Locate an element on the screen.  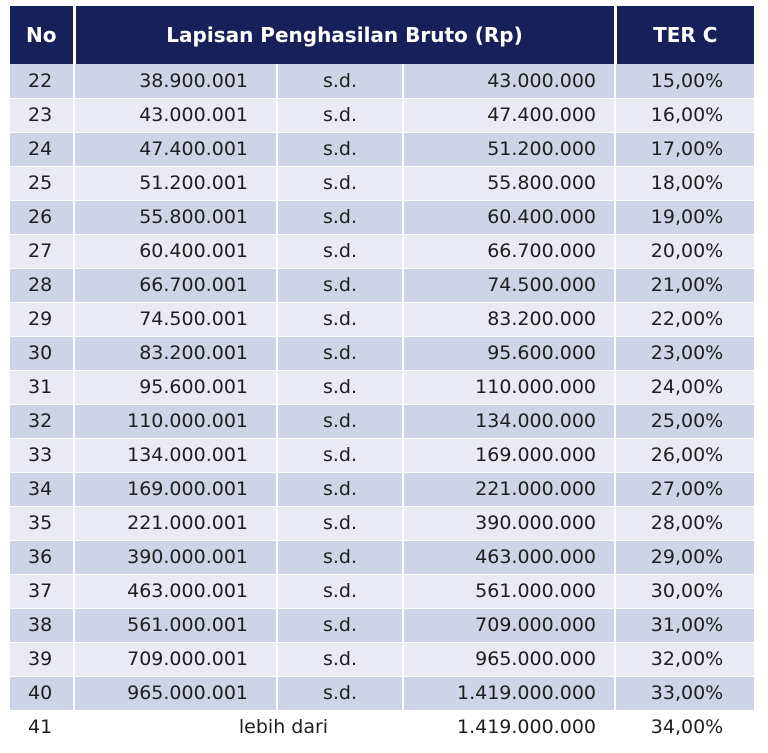
row-from: 221.000.001 is located at coordinates (176, 523).